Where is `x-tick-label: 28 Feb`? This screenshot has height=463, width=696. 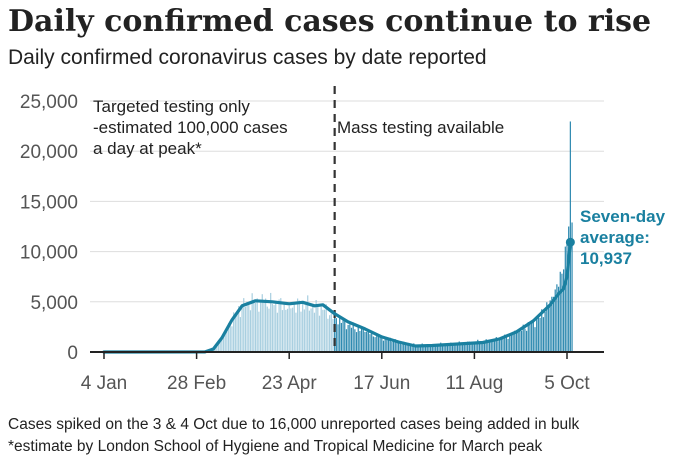 x-tick-label: 28 Feb is located at coordinates (196, 383).